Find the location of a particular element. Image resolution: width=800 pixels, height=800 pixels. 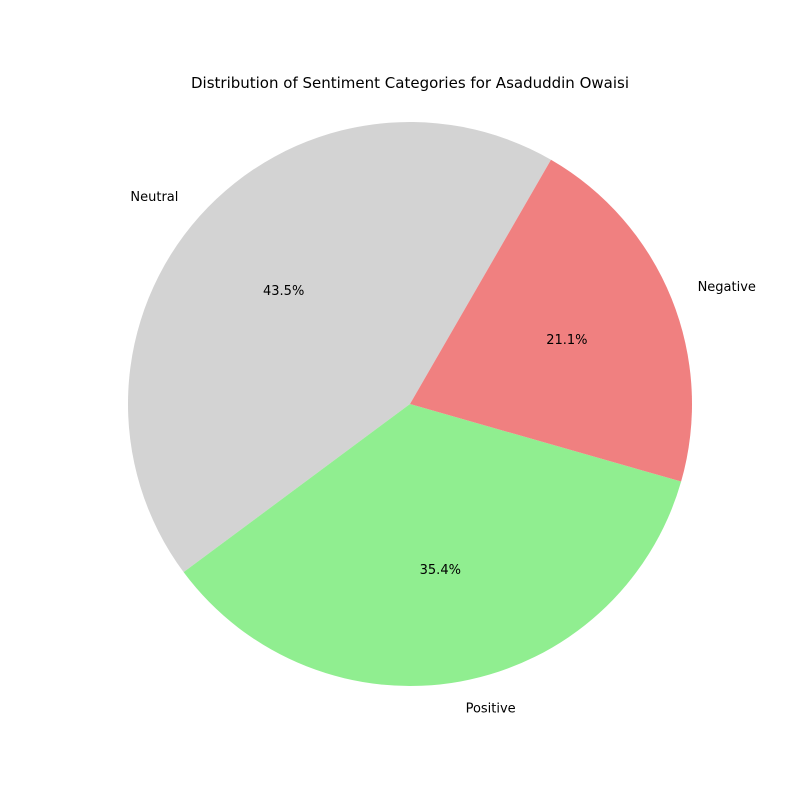

slice-label-neutral: Neutral is located at coordinates (154, 197).